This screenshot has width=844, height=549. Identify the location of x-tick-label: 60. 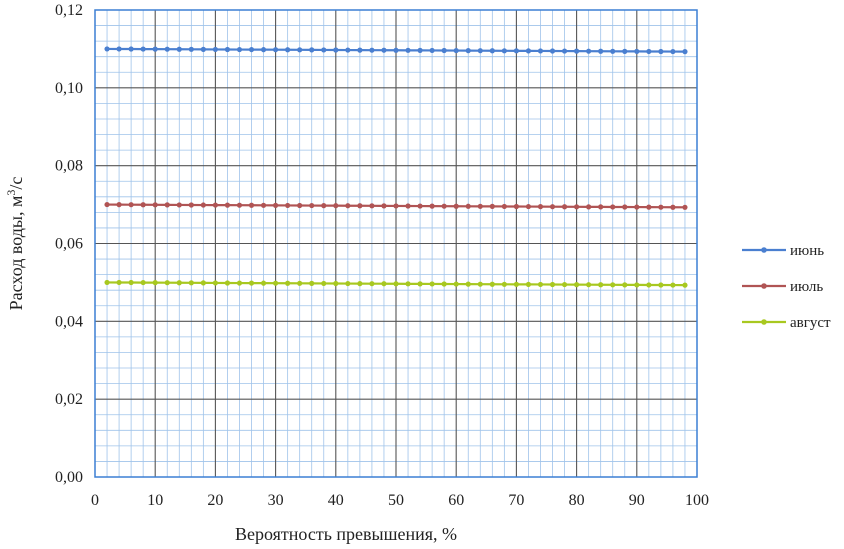
(456, 500).